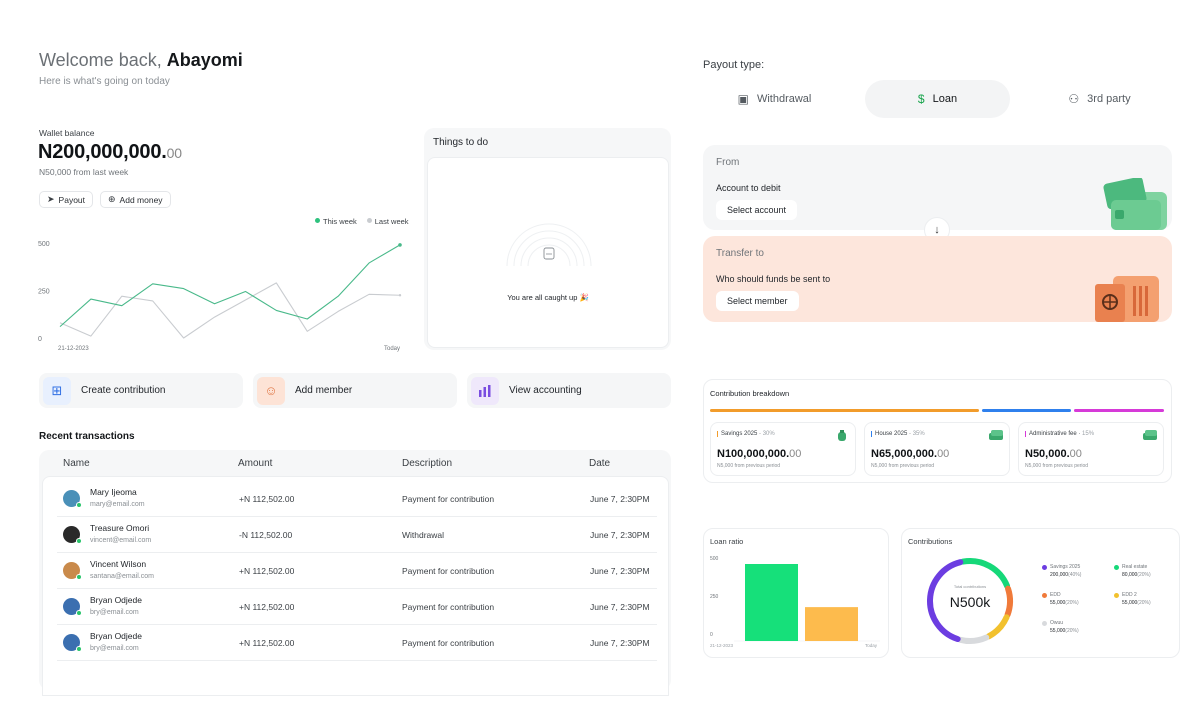  I want to click on item-amount: N65,000,000., so click(904, 454).